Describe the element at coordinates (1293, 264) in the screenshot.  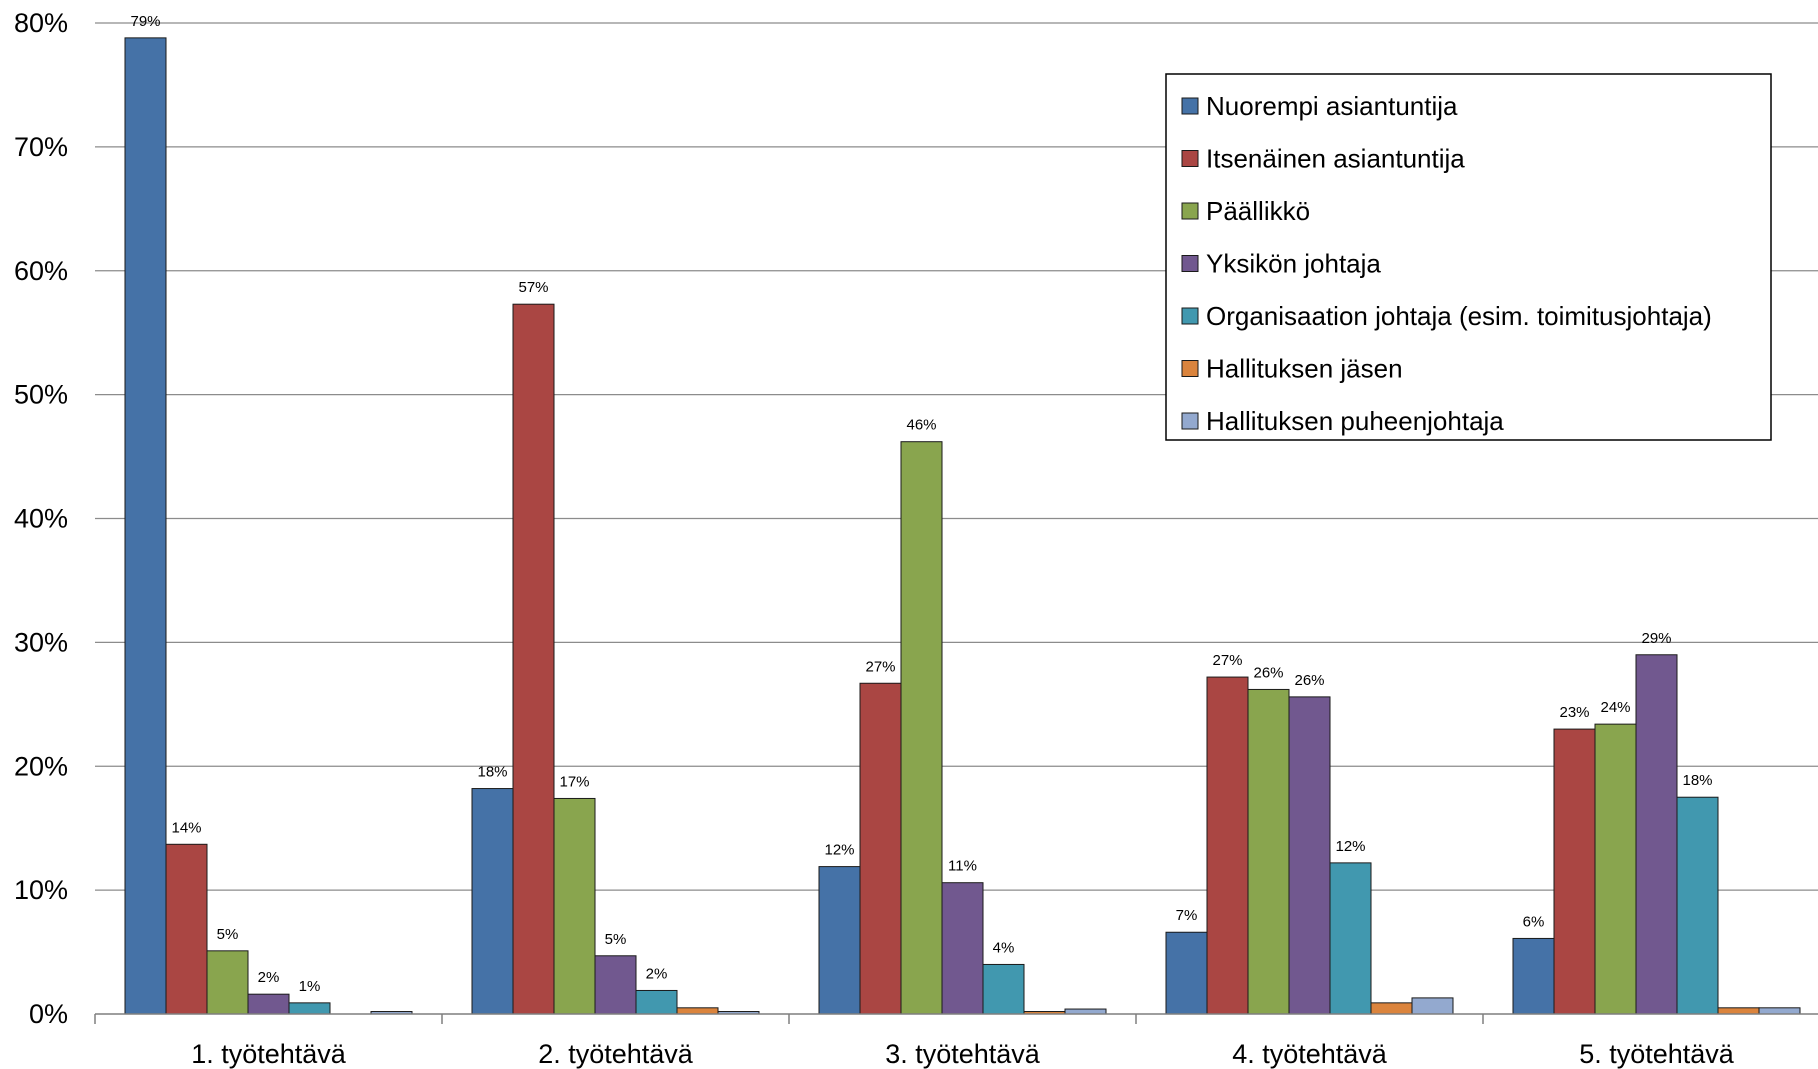
I see `legend-label: Yksikön johtaja` at that location.